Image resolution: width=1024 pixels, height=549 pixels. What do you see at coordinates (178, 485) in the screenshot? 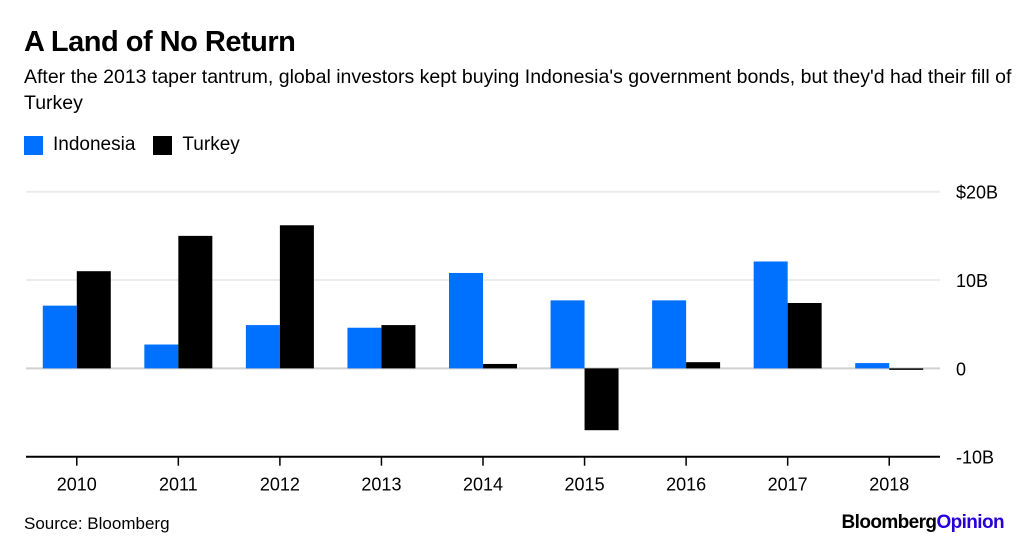
I see `x-tick-label: 2011` at bounding box center [178, 485].